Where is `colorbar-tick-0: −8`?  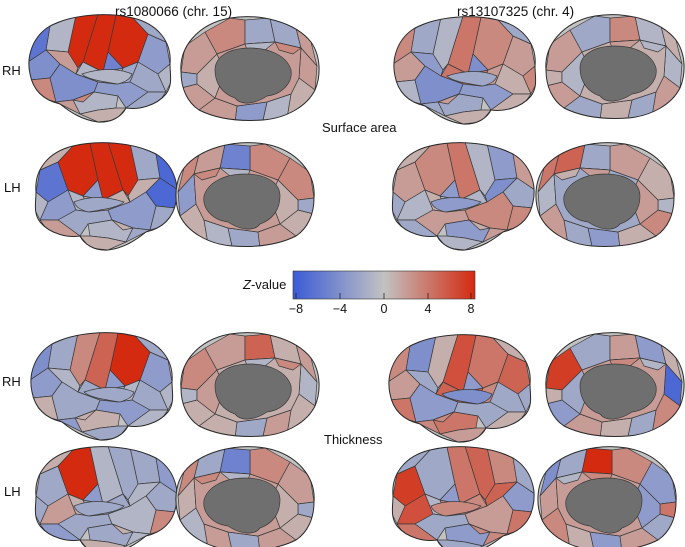 colorbar-tick-0: −8 is located at coordinates (296, 309).